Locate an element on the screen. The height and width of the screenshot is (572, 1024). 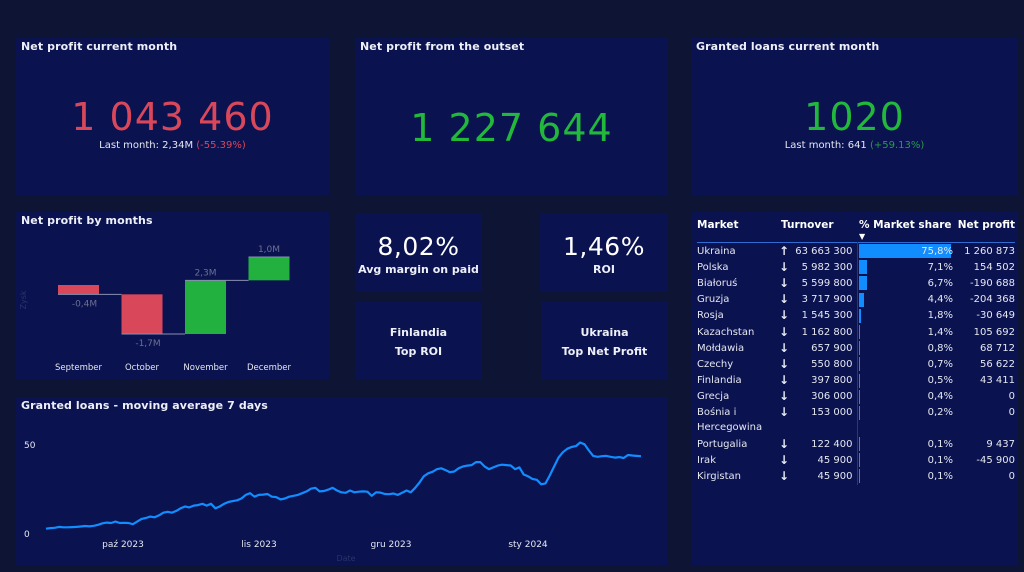
cell-market: Ukraina is located at coordinates (716, 251).